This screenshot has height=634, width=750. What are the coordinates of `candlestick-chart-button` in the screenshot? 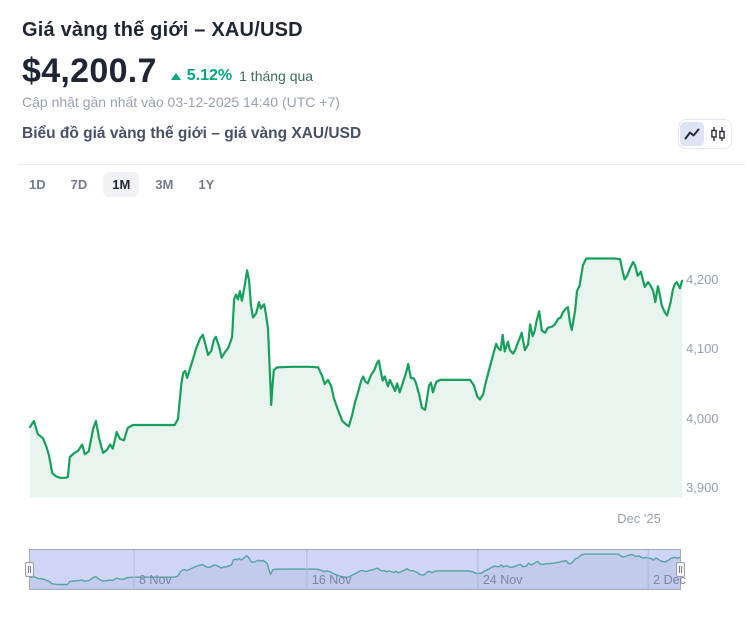 It's located at (718, 134).